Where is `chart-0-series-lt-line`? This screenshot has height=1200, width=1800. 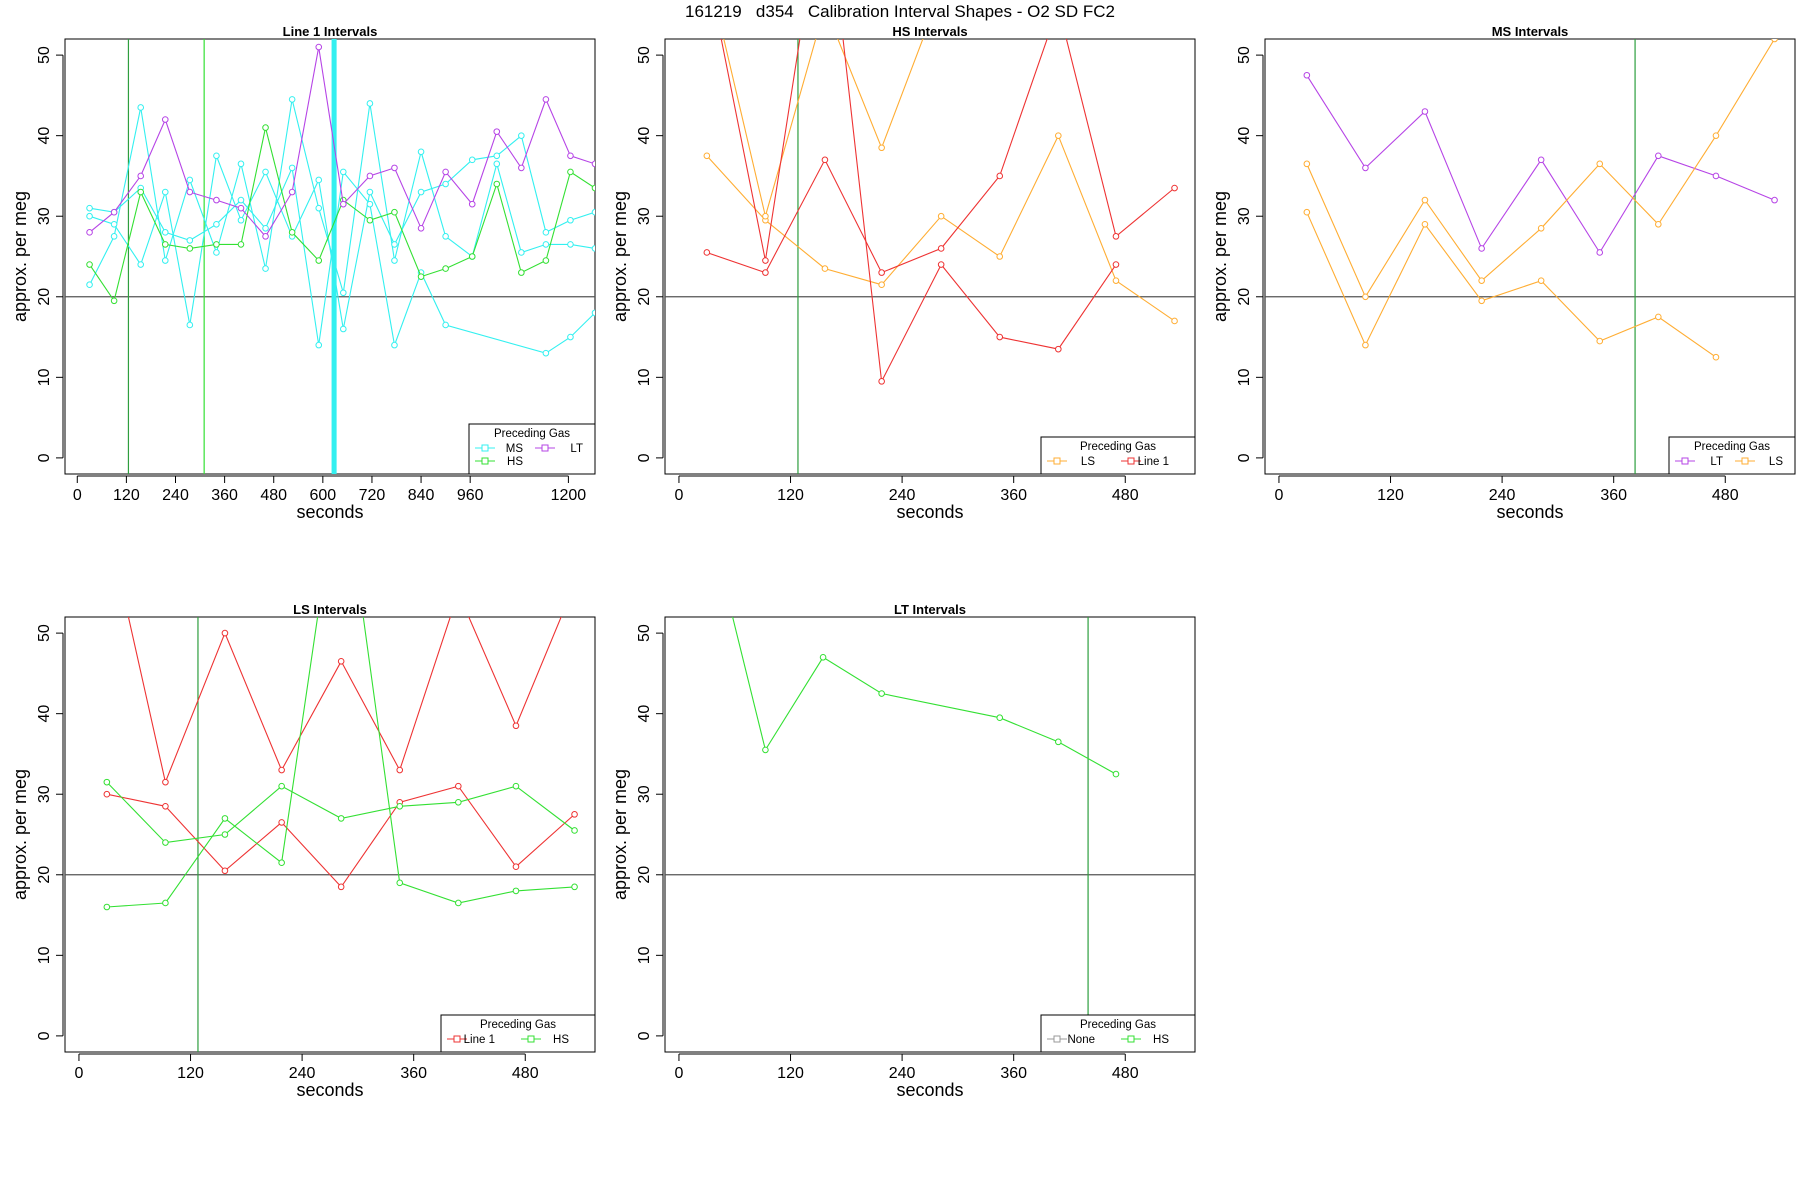
chart-0-series-lt-line is located at coordinates (342, 142).